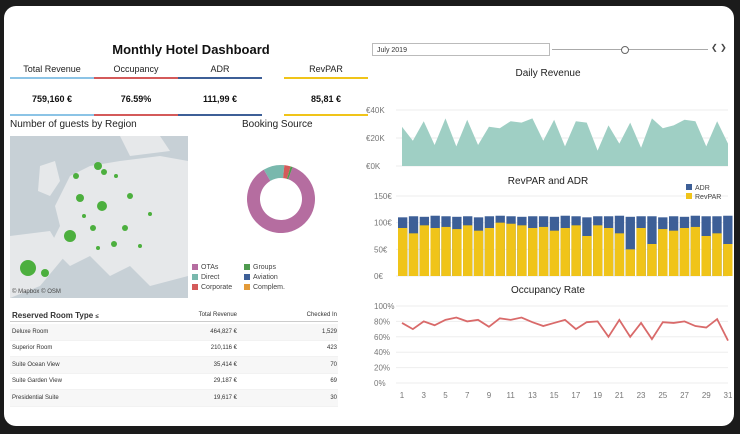  I want to click on date-slider-handle, so click(625, 50).